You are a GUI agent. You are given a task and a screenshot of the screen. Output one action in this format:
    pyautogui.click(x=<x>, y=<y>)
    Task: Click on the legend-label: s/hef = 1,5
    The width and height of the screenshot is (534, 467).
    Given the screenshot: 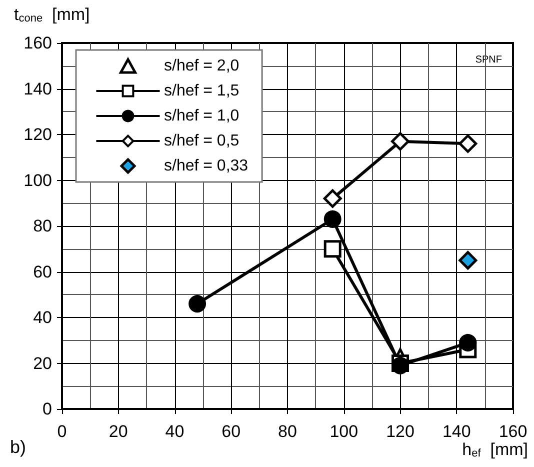 What is the action you would take?
    pyautogui.click(x=202, y=91)
    